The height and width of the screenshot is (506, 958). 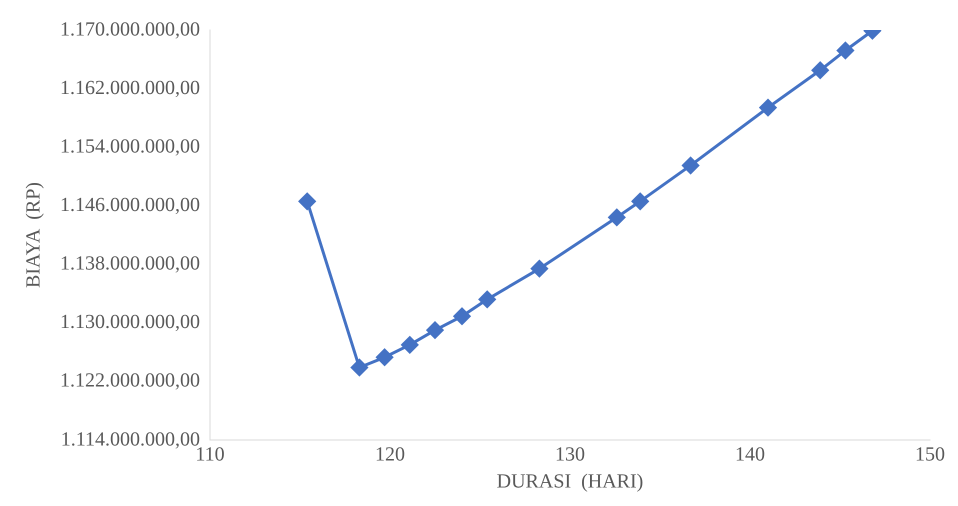 I want to click on x-tick-label: 130, so click(x=570, y=454).